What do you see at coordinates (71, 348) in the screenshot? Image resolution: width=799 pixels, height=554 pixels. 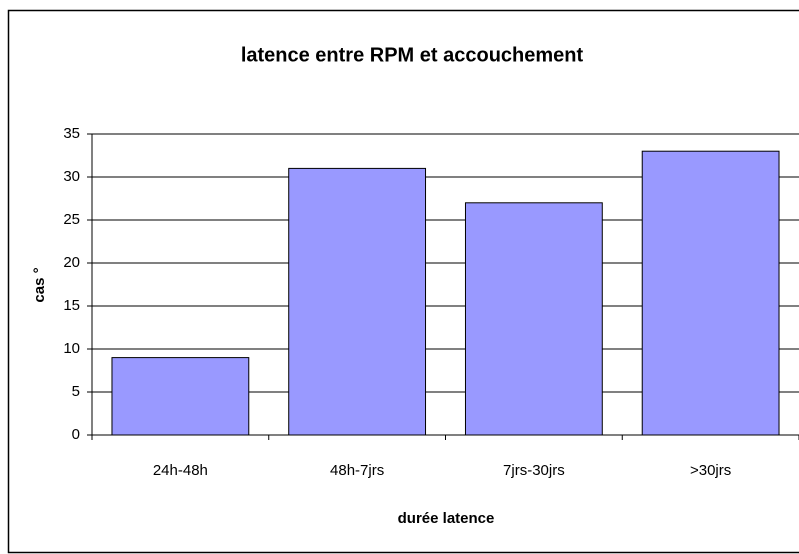 I see `y-tick-label: 10` at bounding box center [71, 348].